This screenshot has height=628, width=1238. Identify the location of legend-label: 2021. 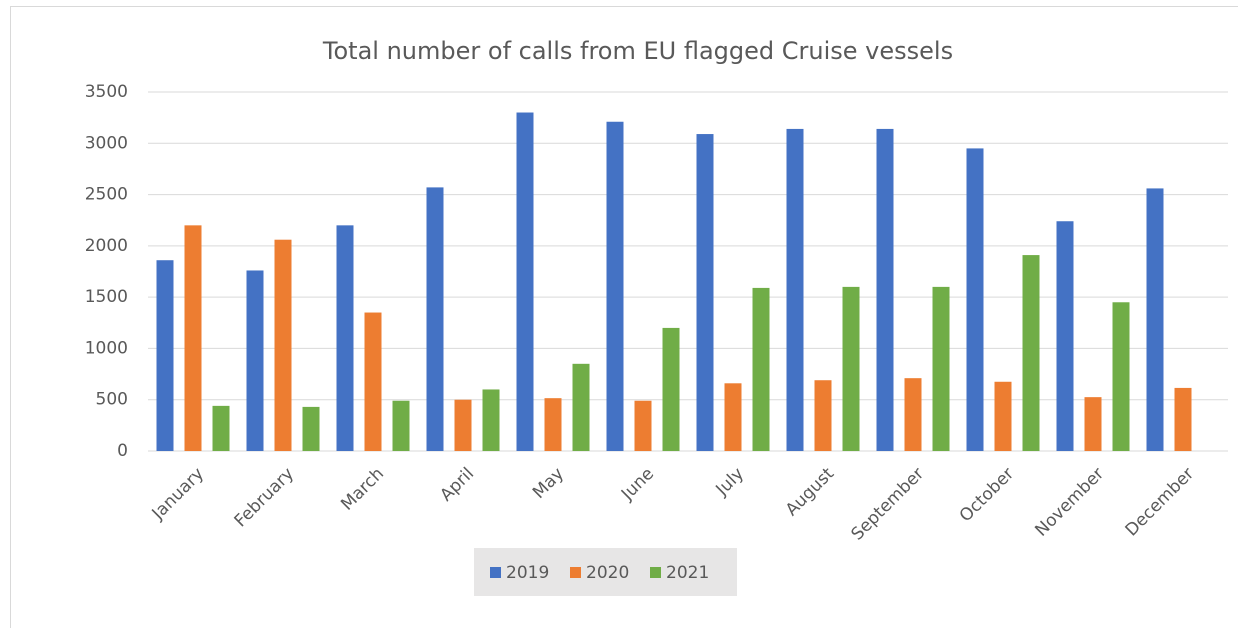
(687, 573).